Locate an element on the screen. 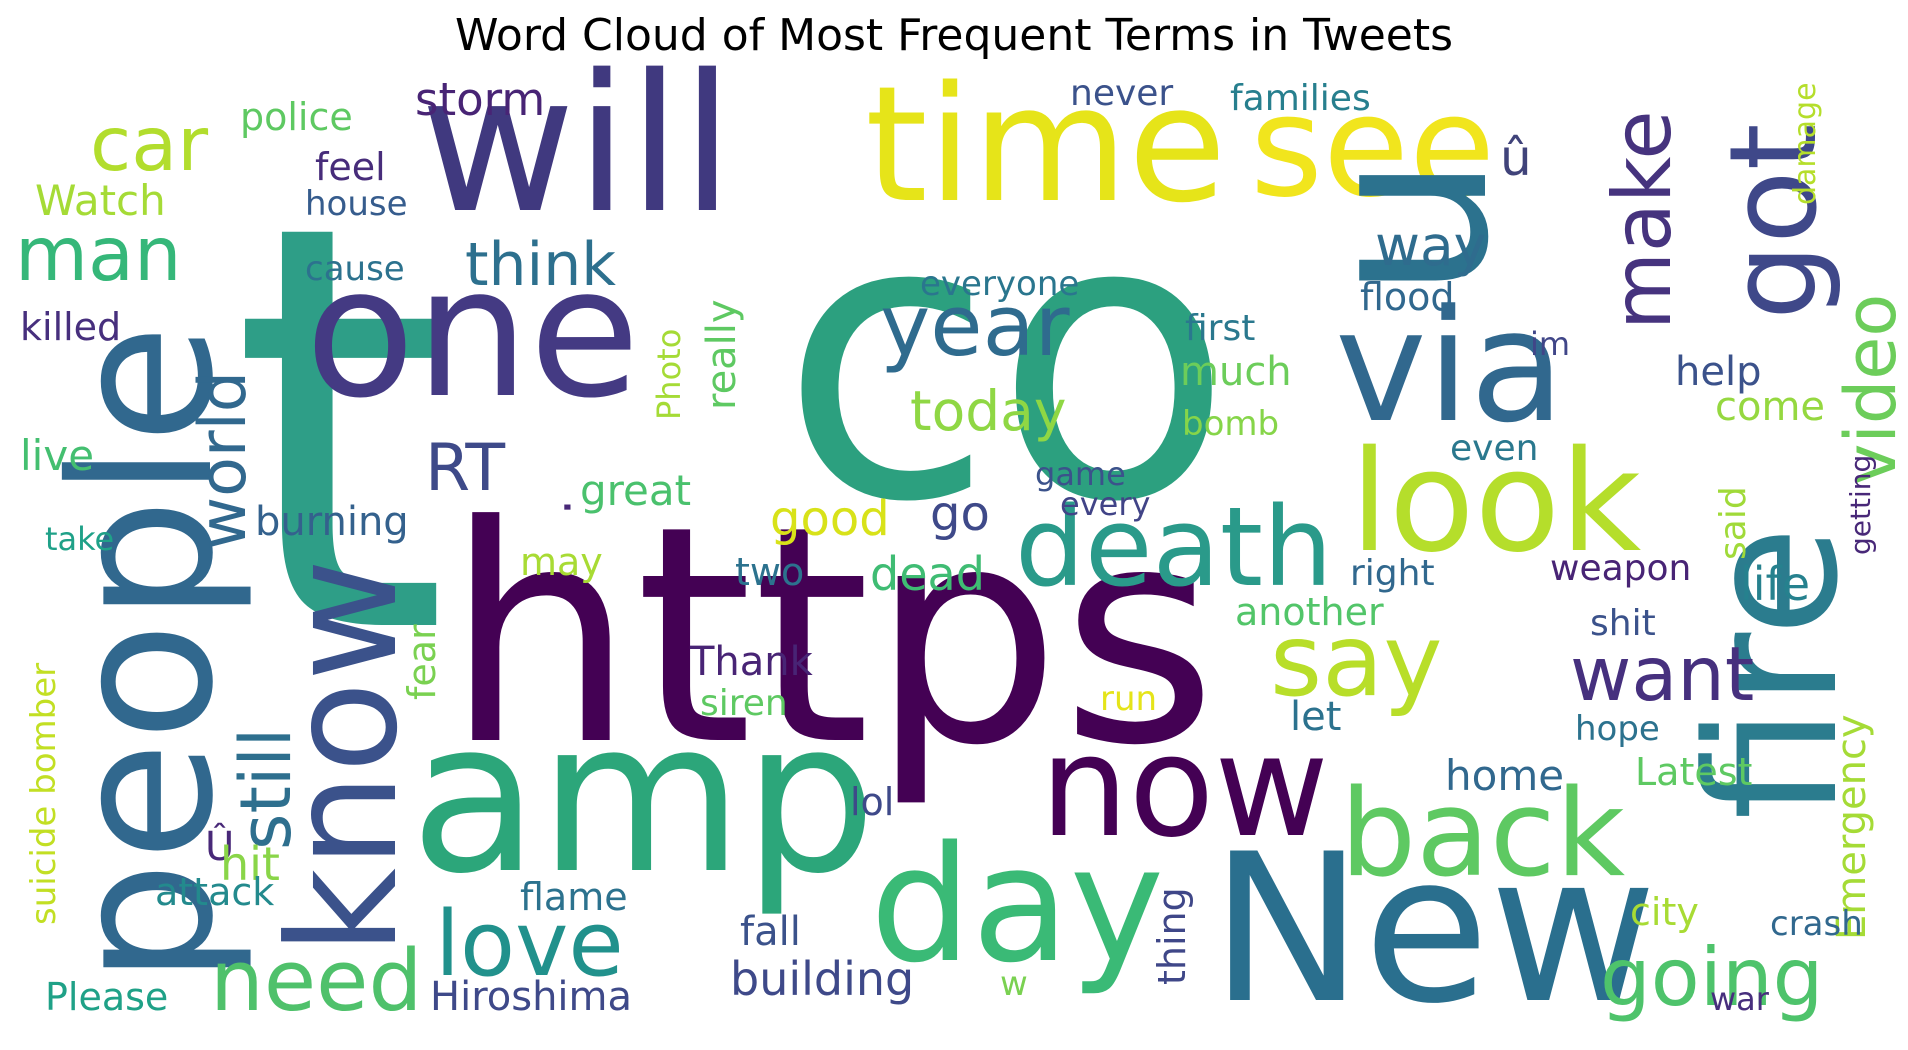 This screenshot has width=1908, height=1050. word-80: run is located at coordinates (1128, 699).